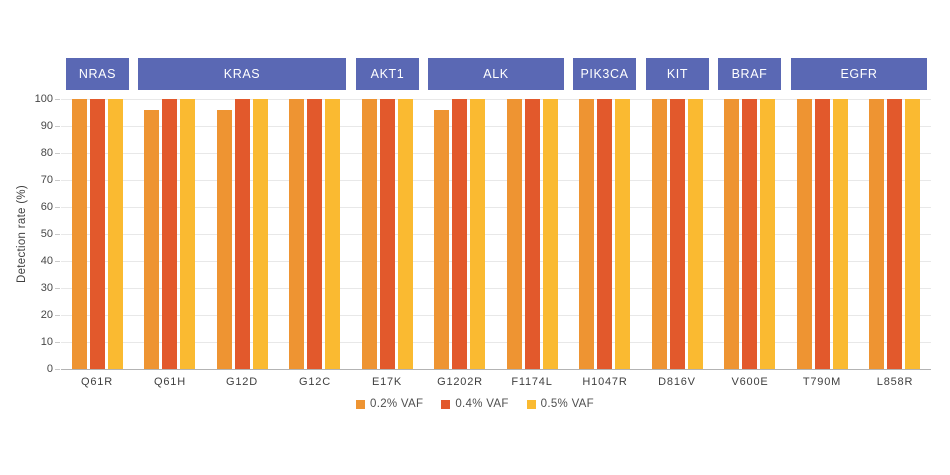 Image resolution: width=950 pixels, height=475 pixels. Describe the element at coordinates (43, 99) in the screenshot. I see `y-tick-label-100: 100` at that location.